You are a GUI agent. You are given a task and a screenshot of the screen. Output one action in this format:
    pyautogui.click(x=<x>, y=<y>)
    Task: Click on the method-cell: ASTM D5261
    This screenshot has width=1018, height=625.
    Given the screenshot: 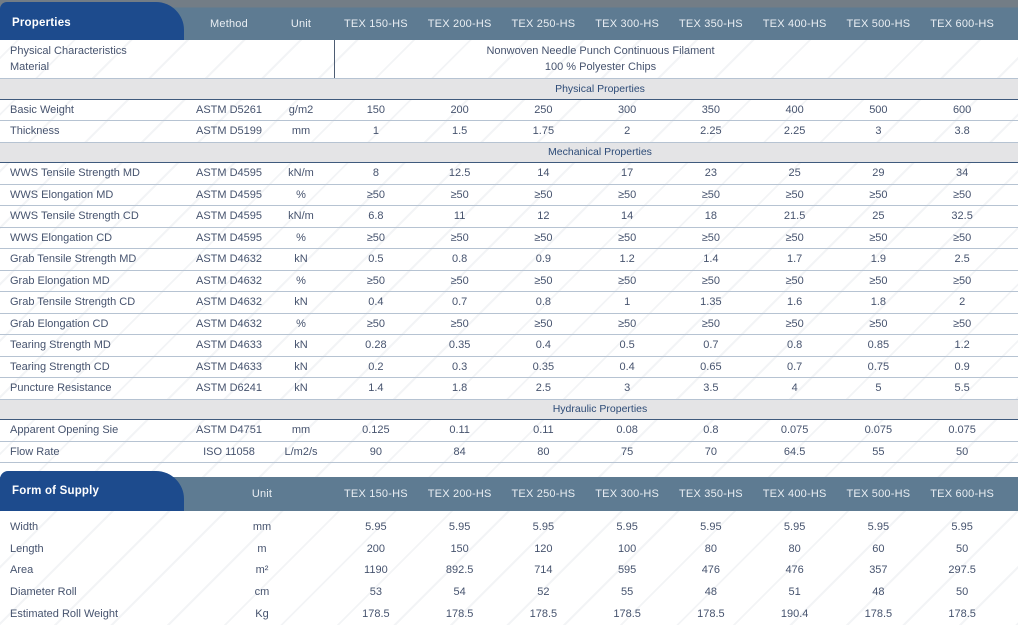 What is the action you would take?
    pyautogui.click(x=229, y=109)
    